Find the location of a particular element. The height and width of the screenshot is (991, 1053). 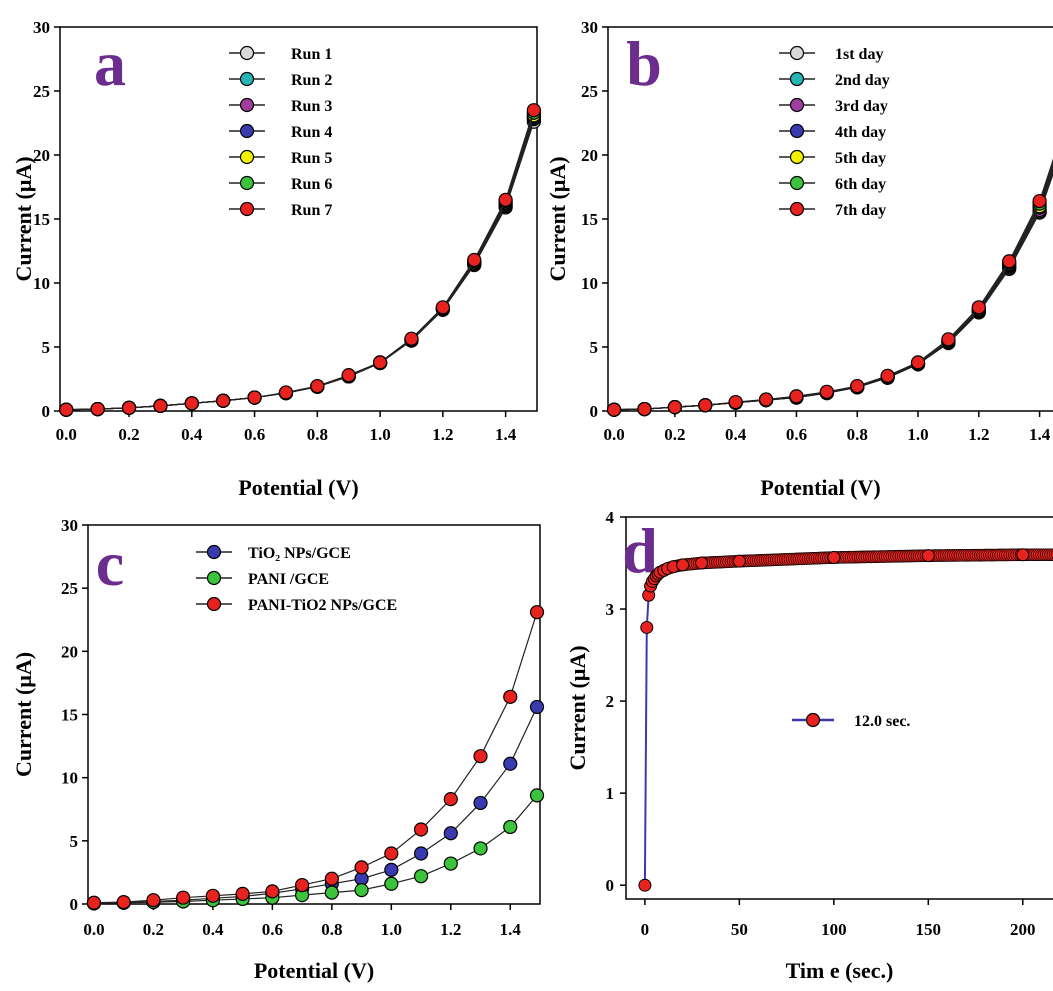

legend: 12.0 sec. is located at coordinates (851, 721).